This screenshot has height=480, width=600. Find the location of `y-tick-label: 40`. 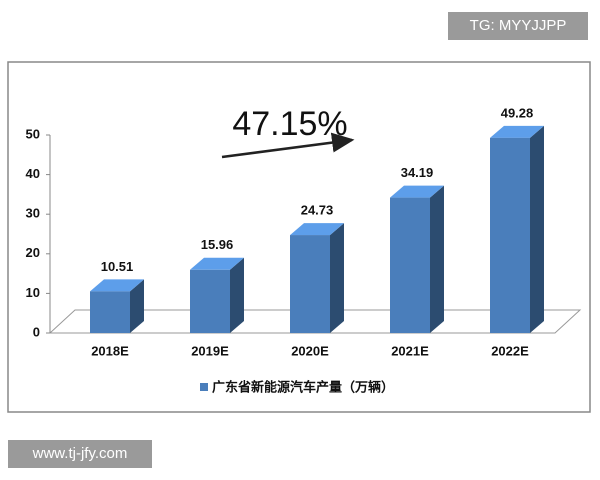

y-tick-label: 40 is located at coordinates (33, 173).